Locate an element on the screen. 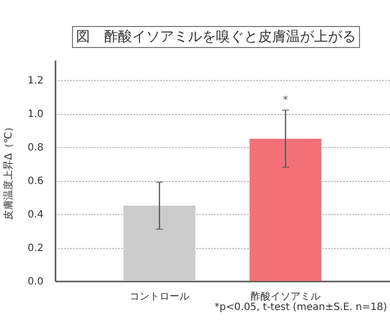  y-tick-label: 0.2 is located at coordinates (36, 248).